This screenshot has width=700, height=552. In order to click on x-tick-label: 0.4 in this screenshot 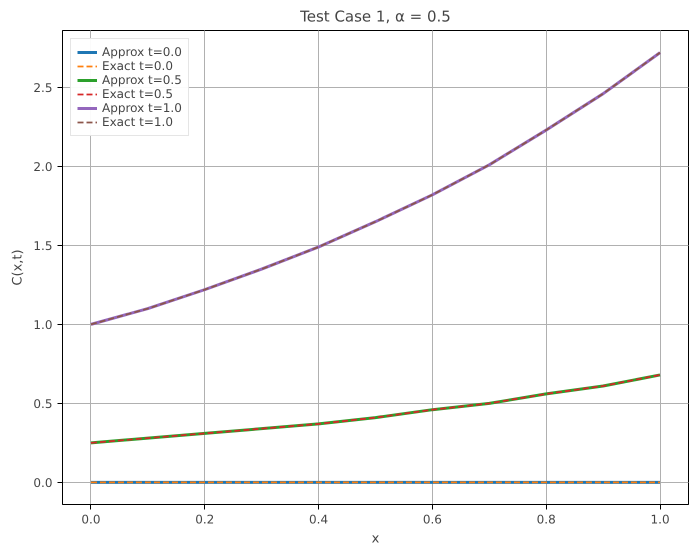, I will do `click(318, 519)`.